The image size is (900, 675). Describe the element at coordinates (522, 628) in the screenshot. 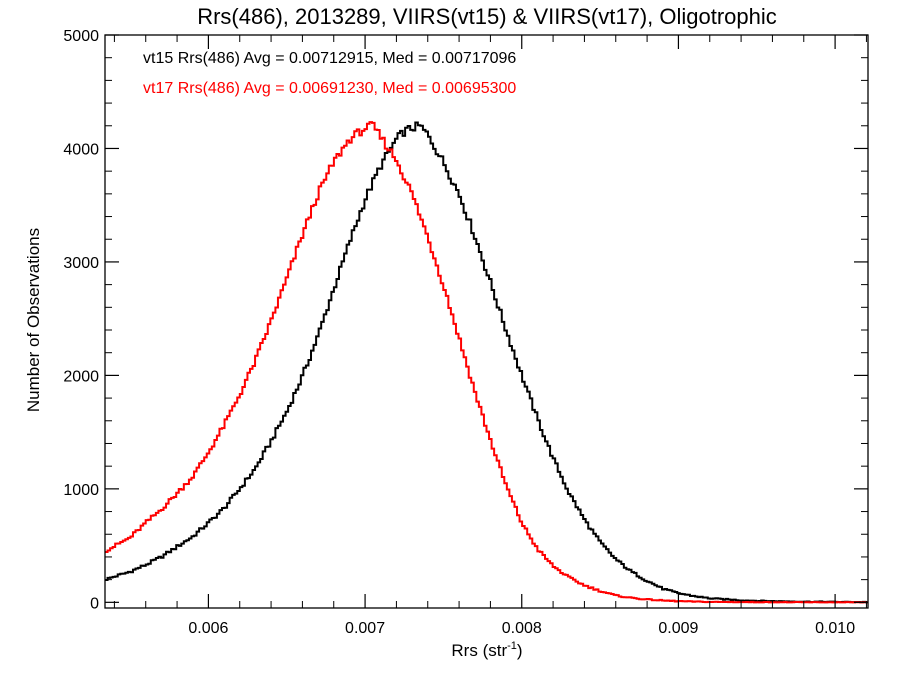

I see `x-tick-label: 0.008` at that location.